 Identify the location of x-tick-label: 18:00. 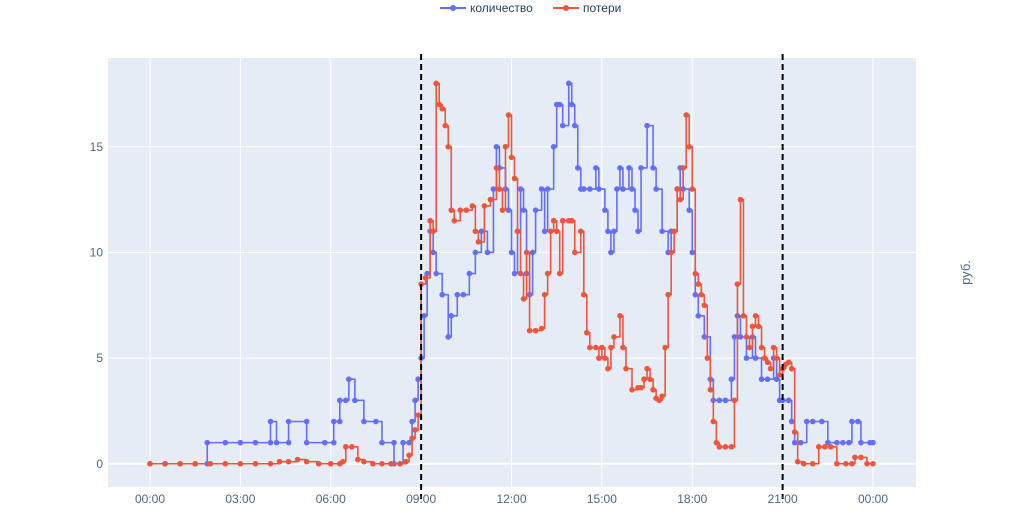
(692, 499).